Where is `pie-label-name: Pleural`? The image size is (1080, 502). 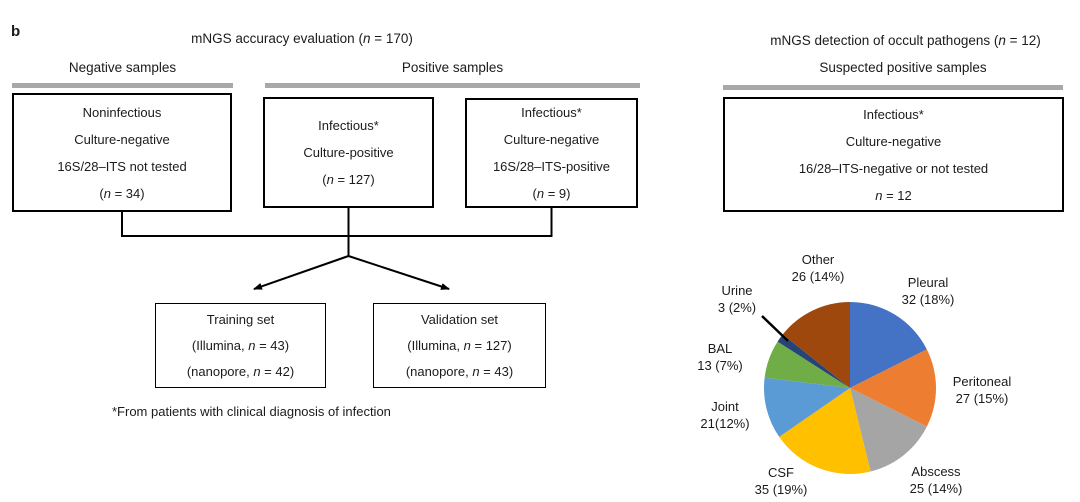 pie-label-name: Pleural is located at coordinates (928, 282).